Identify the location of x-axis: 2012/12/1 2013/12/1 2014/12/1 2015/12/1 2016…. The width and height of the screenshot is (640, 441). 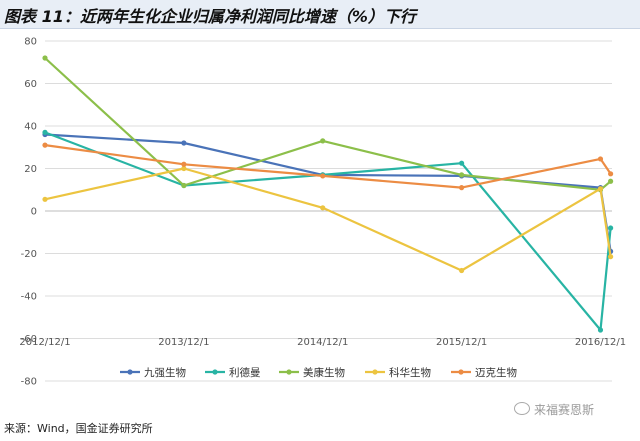
(322, 342).